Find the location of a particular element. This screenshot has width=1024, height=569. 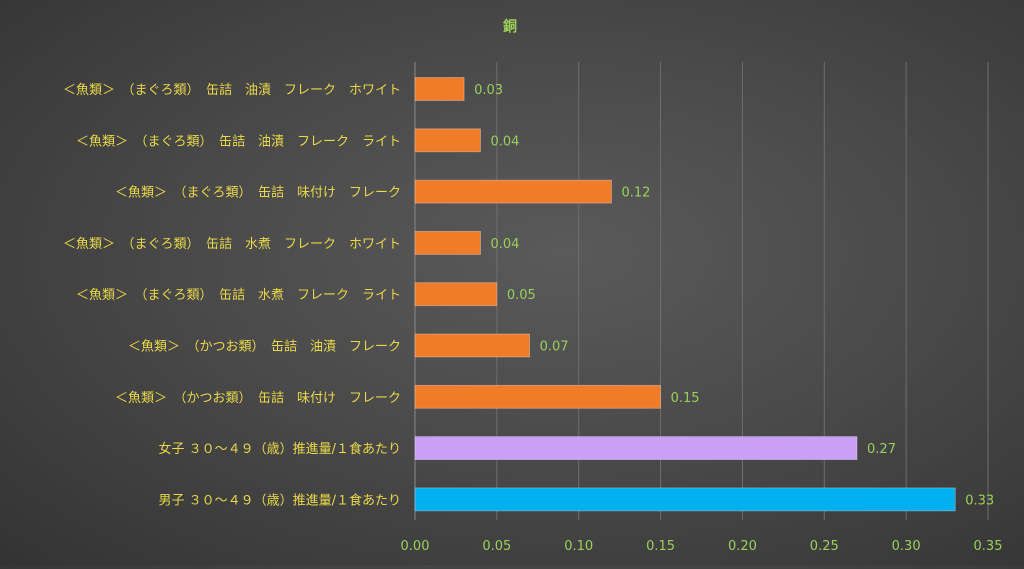

x-tick-label: 0.15 is located at coordinates (660, 546).